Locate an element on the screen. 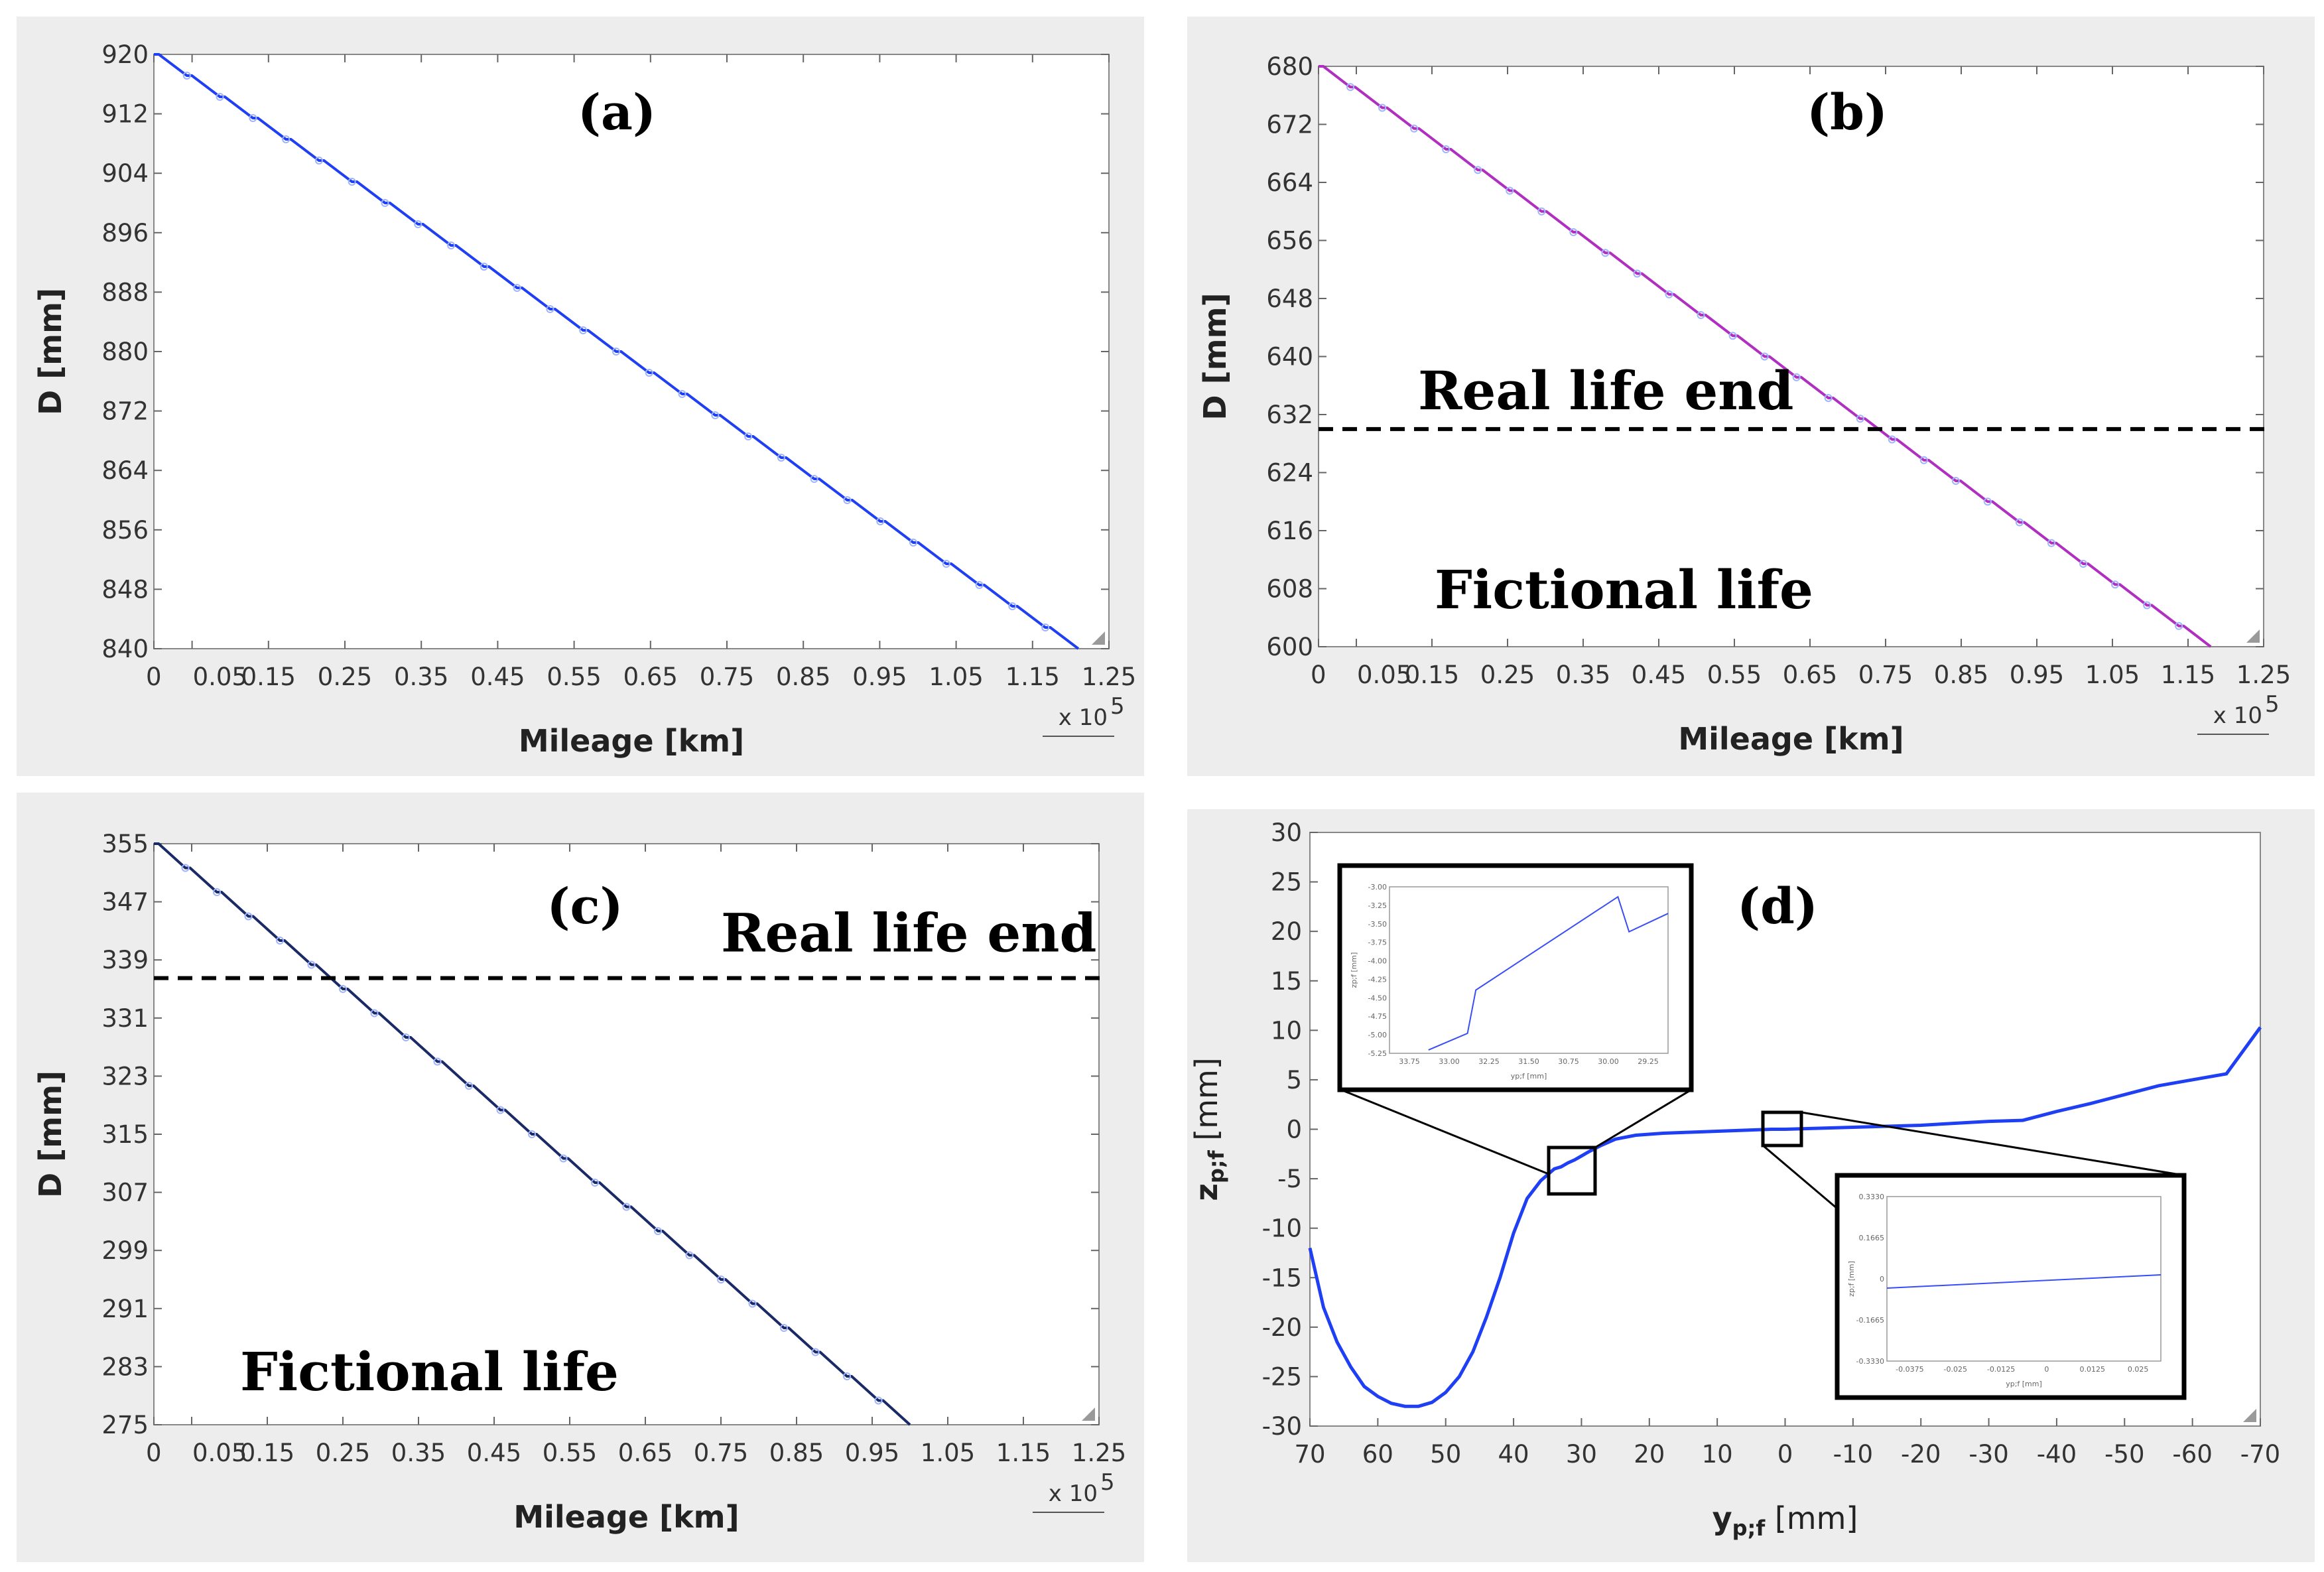  inset-y-tick-label: -5.25 is located at coordinates (1377, 1053).